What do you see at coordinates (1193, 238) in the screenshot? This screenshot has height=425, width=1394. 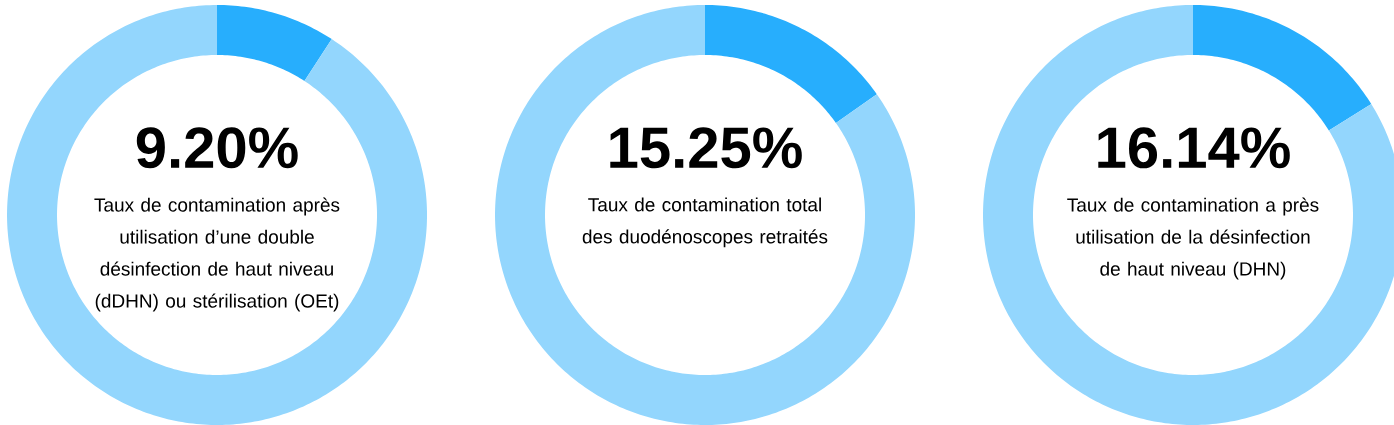 I see `text: Taux de contamination a près utilisation de la désinfection de haut niveau (DHN)` at bounding box center [1193, 238].